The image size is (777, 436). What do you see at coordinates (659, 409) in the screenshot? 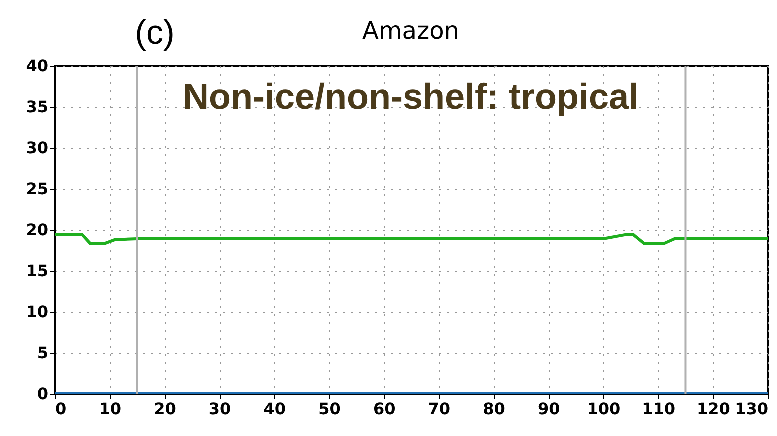
I see `x-tick-label: 110` at bounding box center [659, 409].